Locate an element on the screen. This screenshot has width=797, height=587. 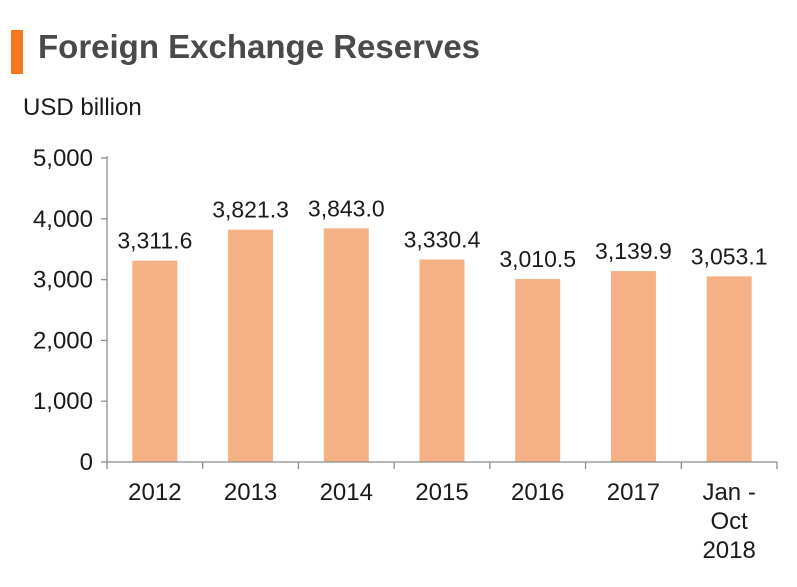
y-tick-label: 1,000 is located at coordinates (63, 401).